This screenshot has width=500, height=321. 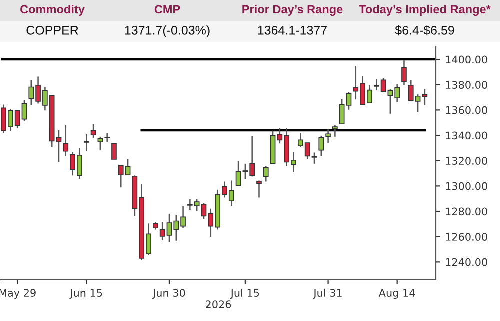 What do you see at coordinates (292, 10) in the screenshot?
I see `text: Prior Day’s Range` at bounding box center [292, 10].